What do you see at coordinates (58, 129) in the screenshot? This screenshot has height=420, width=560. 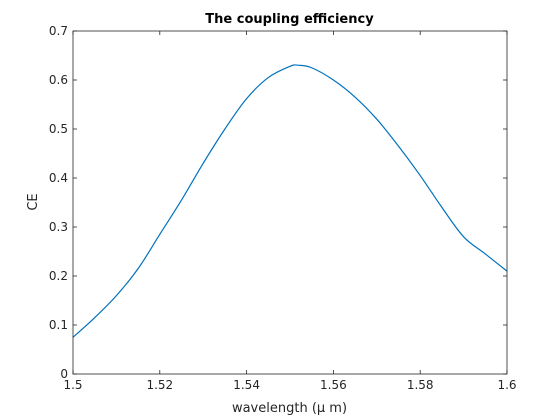 I see `y-tick-label: 0.5` at bounding box center [58, 129].